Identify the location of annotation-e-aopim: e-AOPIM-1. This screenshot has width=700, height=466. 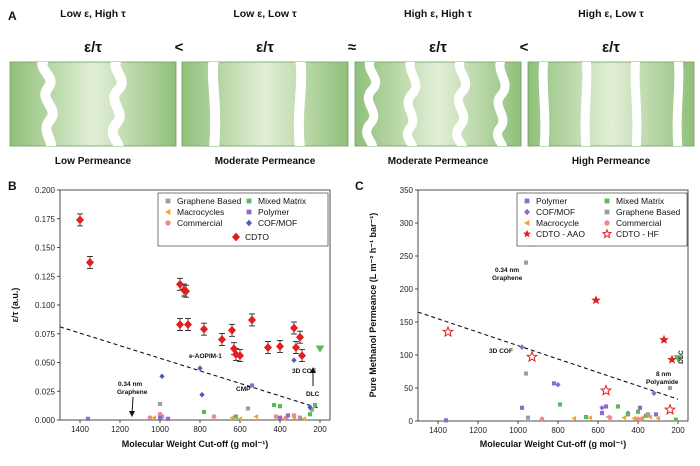
(205, 356).